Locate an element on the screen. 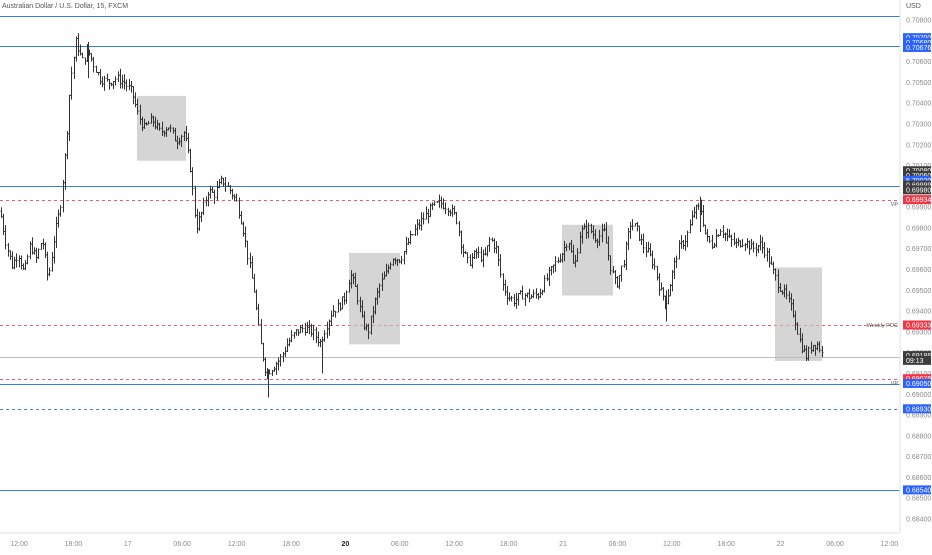  y-tick-6: 0.70200 is located at coordinates (918, 145).